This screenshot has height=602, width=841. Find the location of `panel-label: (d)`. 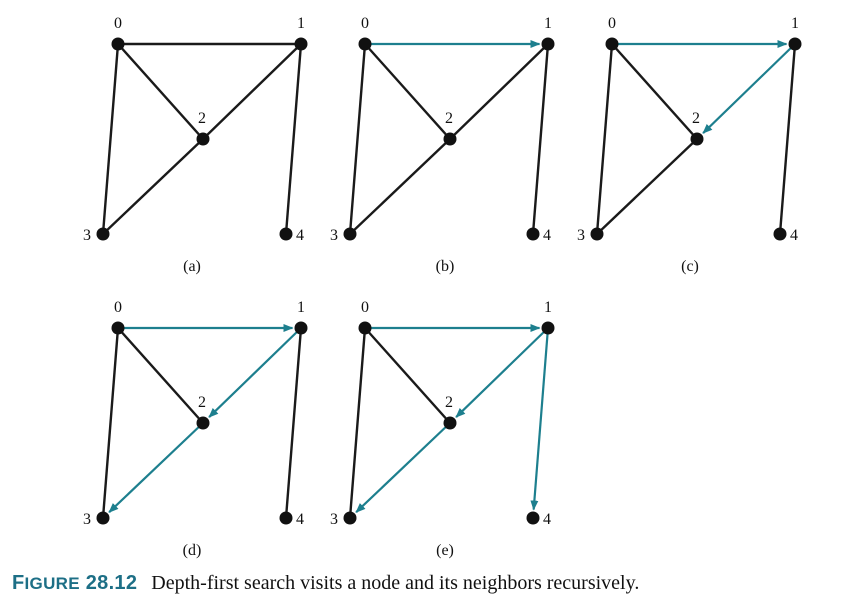

panel-label: (d) is located at coordinates (192, 550).